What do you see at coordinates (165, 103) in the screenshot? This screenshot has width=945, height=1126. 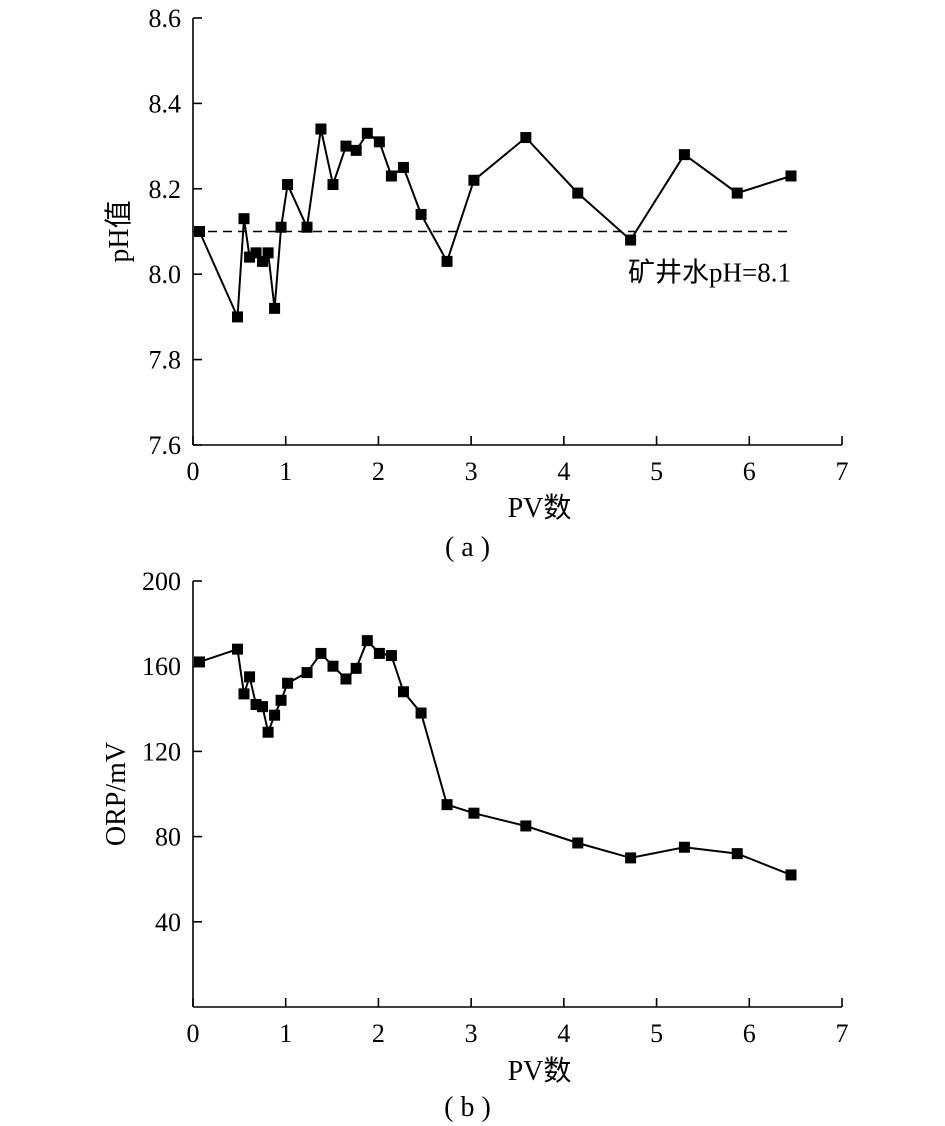 I see `y-tick-label: 8.4` at bounding box center [165, 103].